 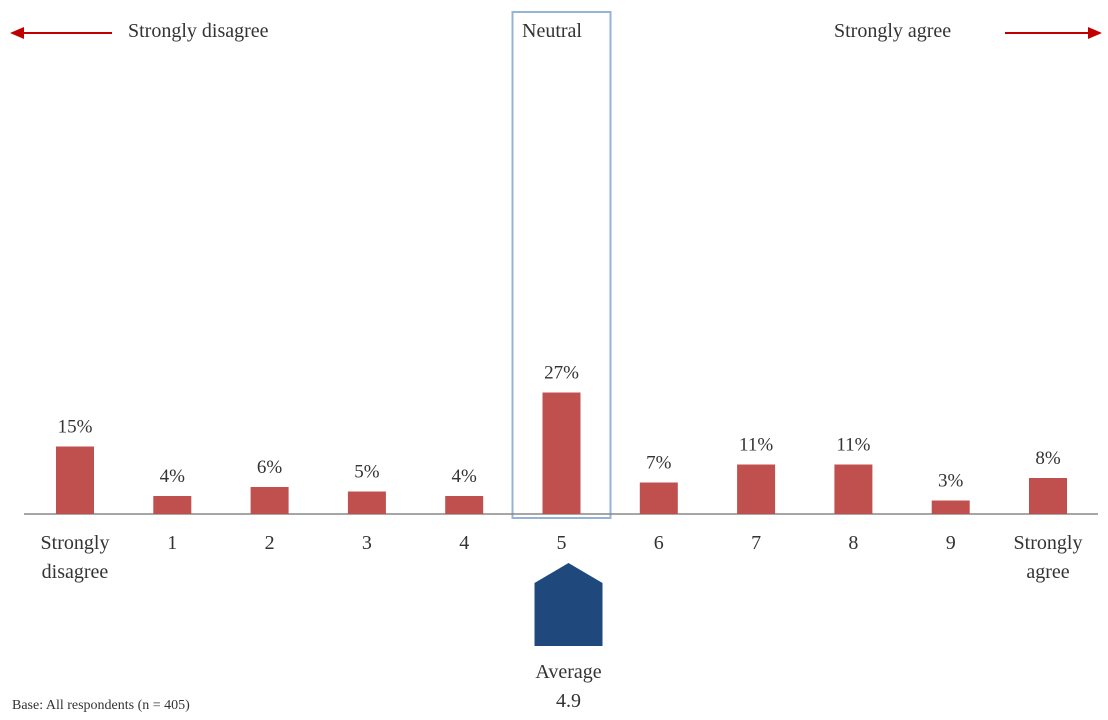 I want to click on average-label: Average, so click(x=568, y=672).